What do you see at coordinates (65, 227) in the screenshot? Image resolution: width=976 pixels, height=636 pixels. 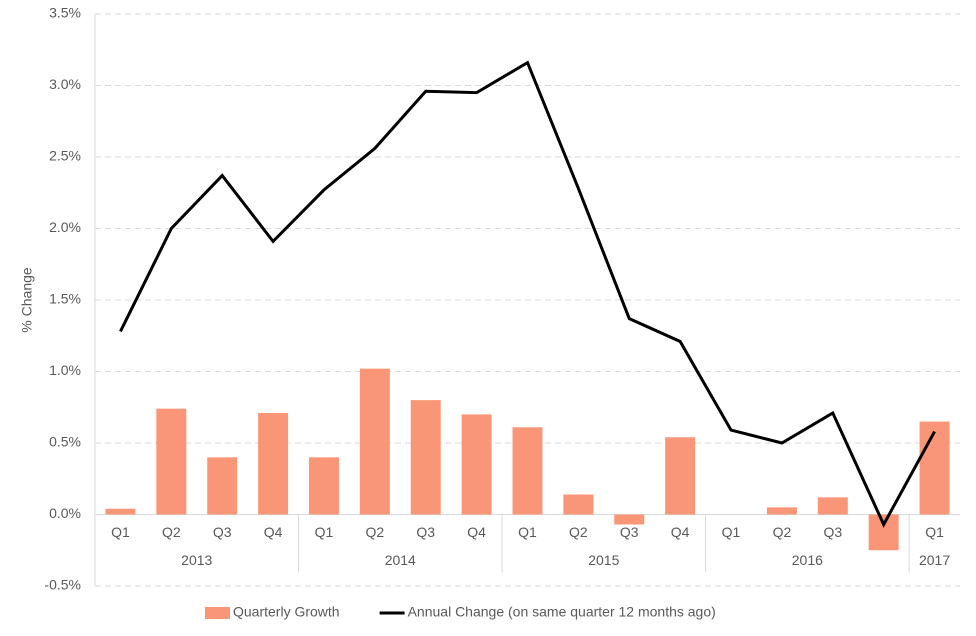 I see `y-tick-label: 2.0%` at bounding box center [65, 227].